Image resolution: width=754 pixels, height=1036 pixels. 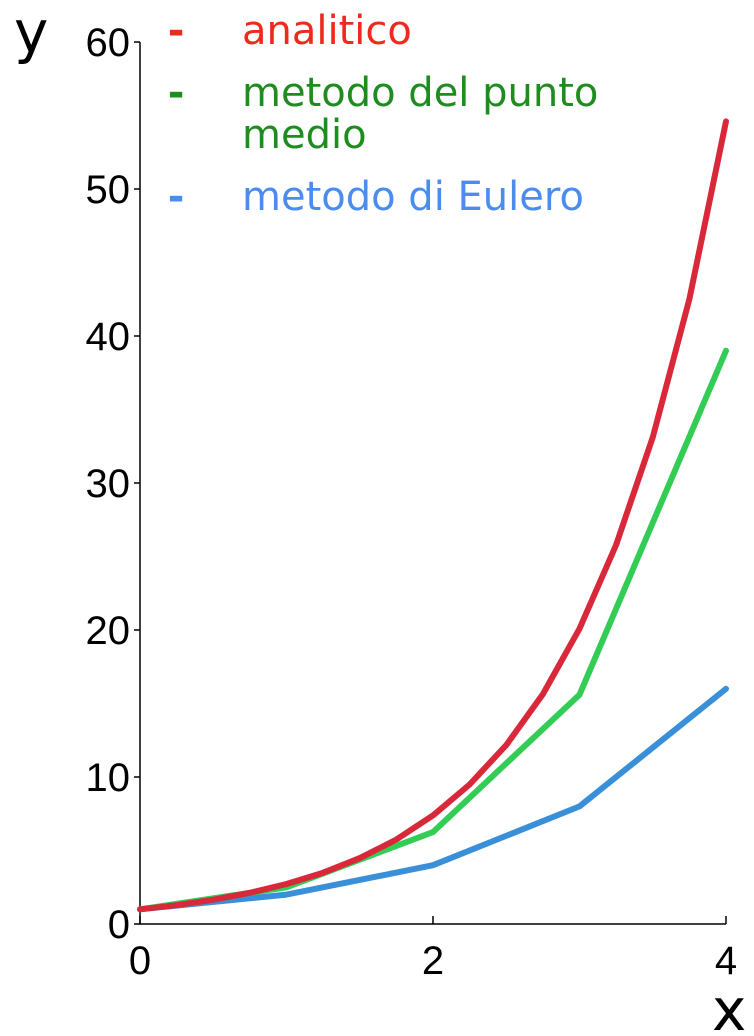 I want to click on x-axis-label: x, so click(x=729, y=1006).